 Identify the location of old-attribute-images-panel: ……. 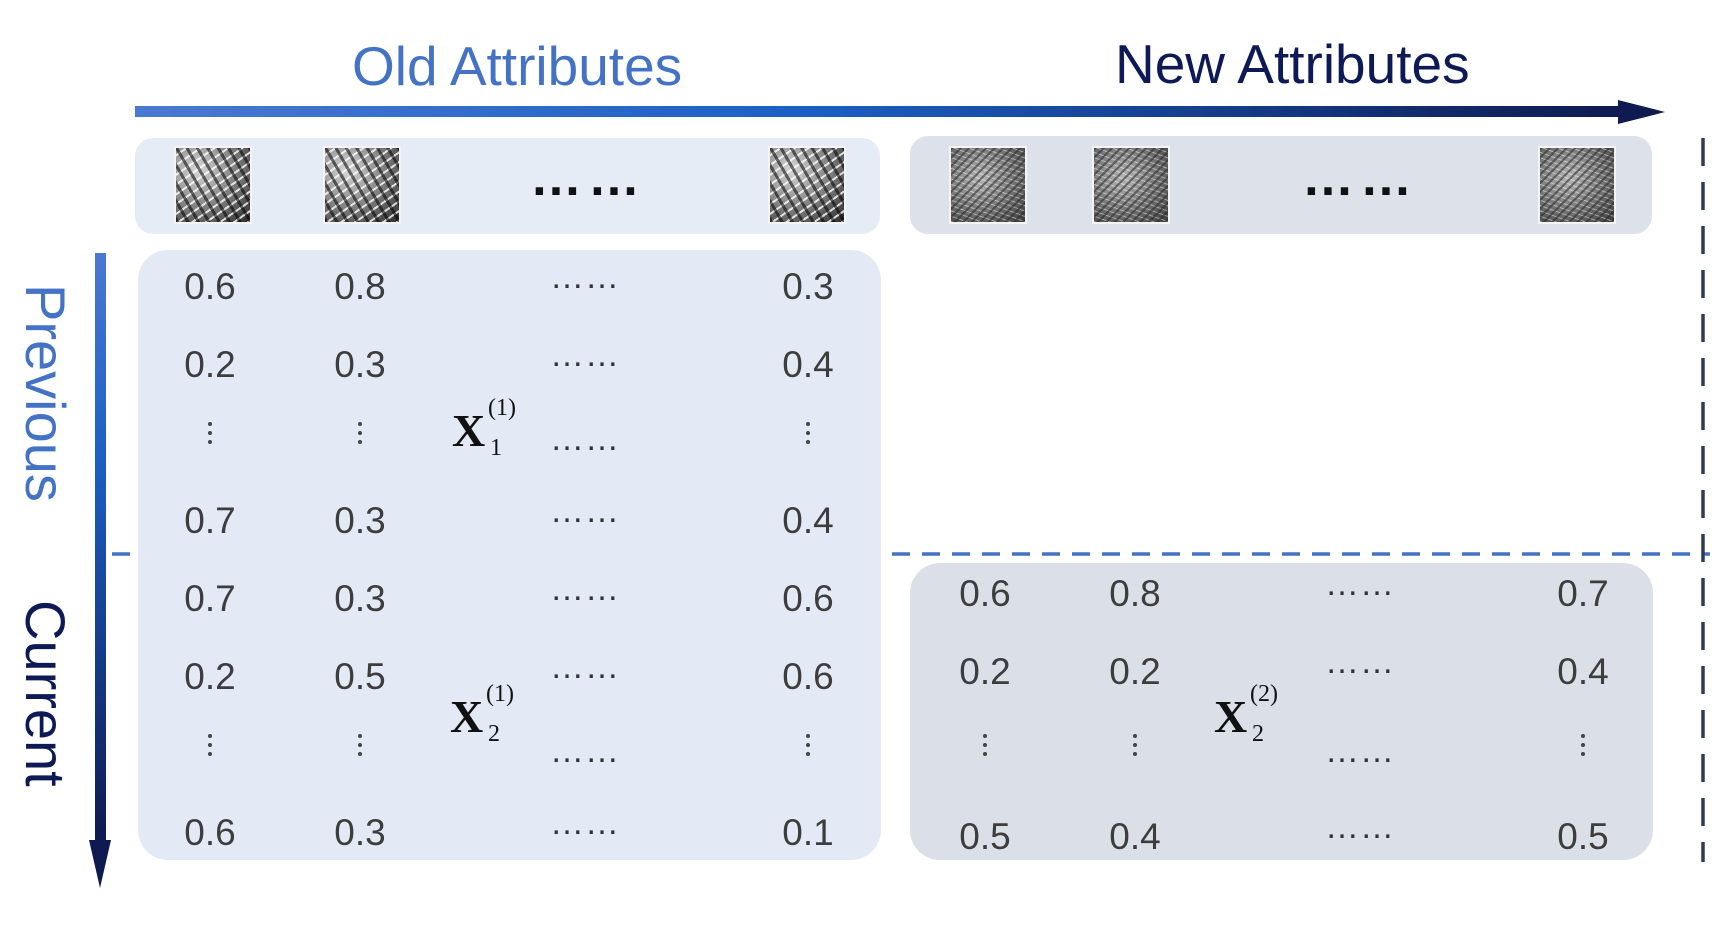
(507, 186).